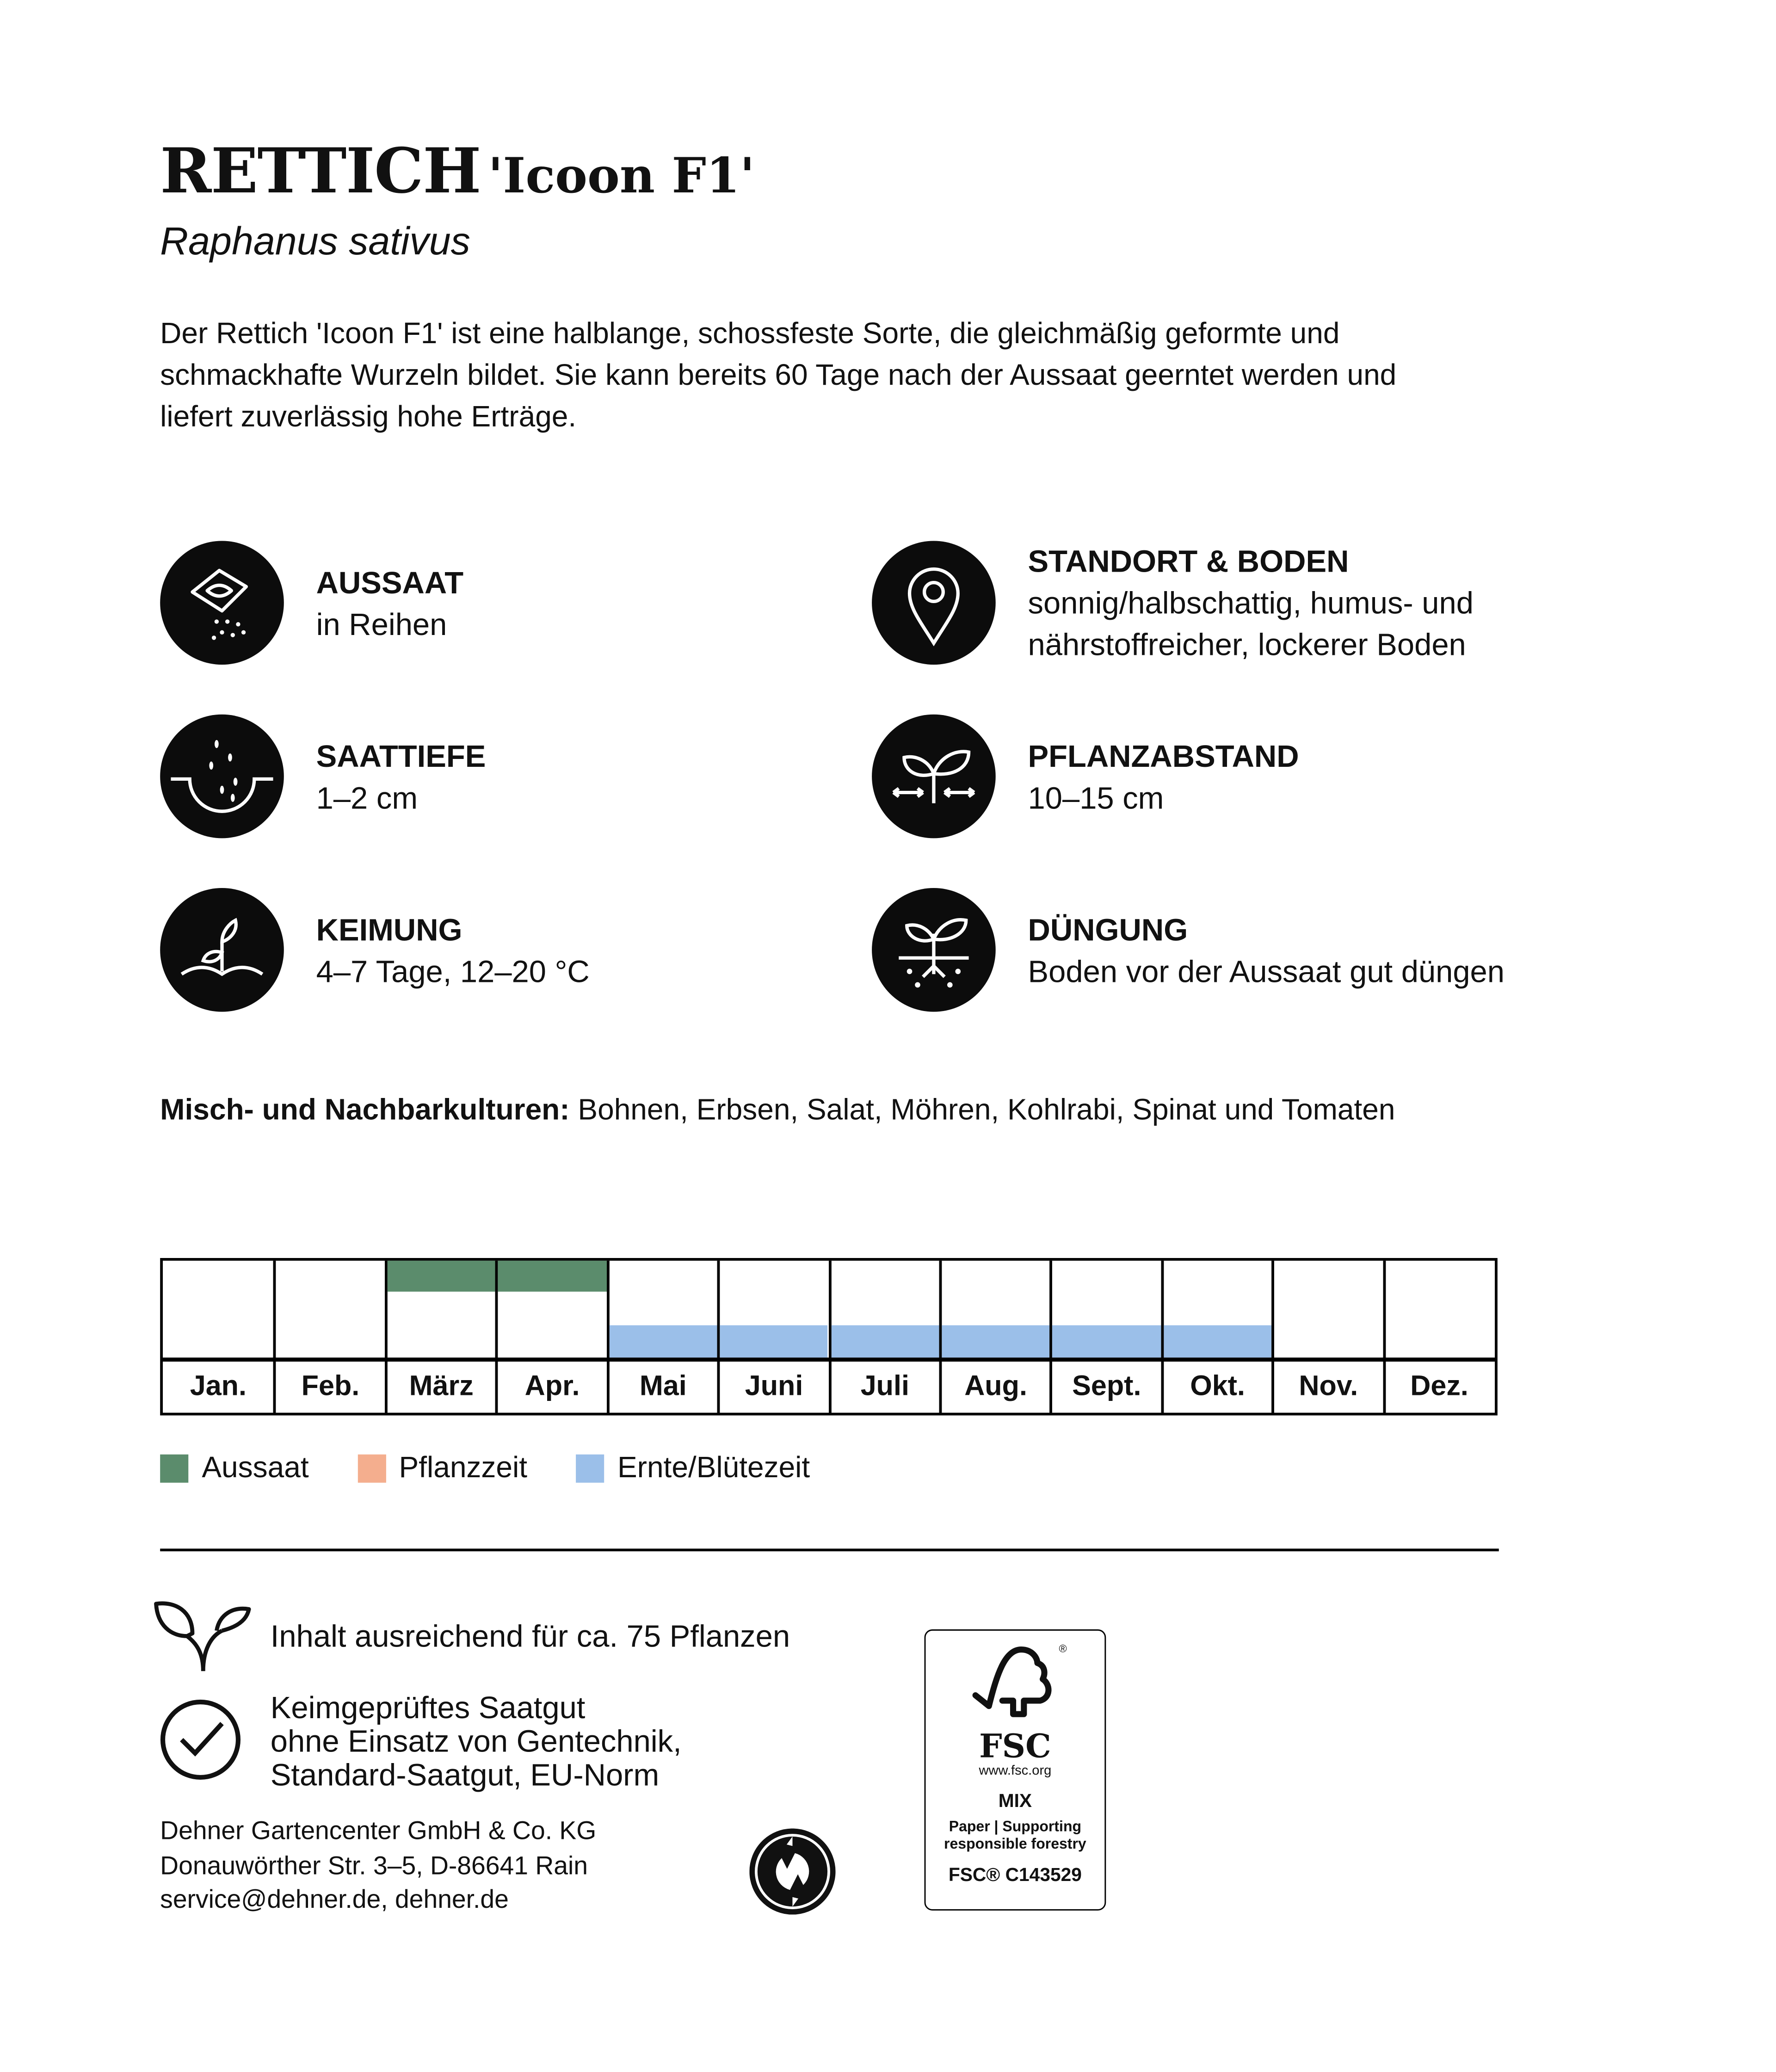  I want to click on companion-label: Misch- und Nachbarkulturen:, so click(365, 1109).